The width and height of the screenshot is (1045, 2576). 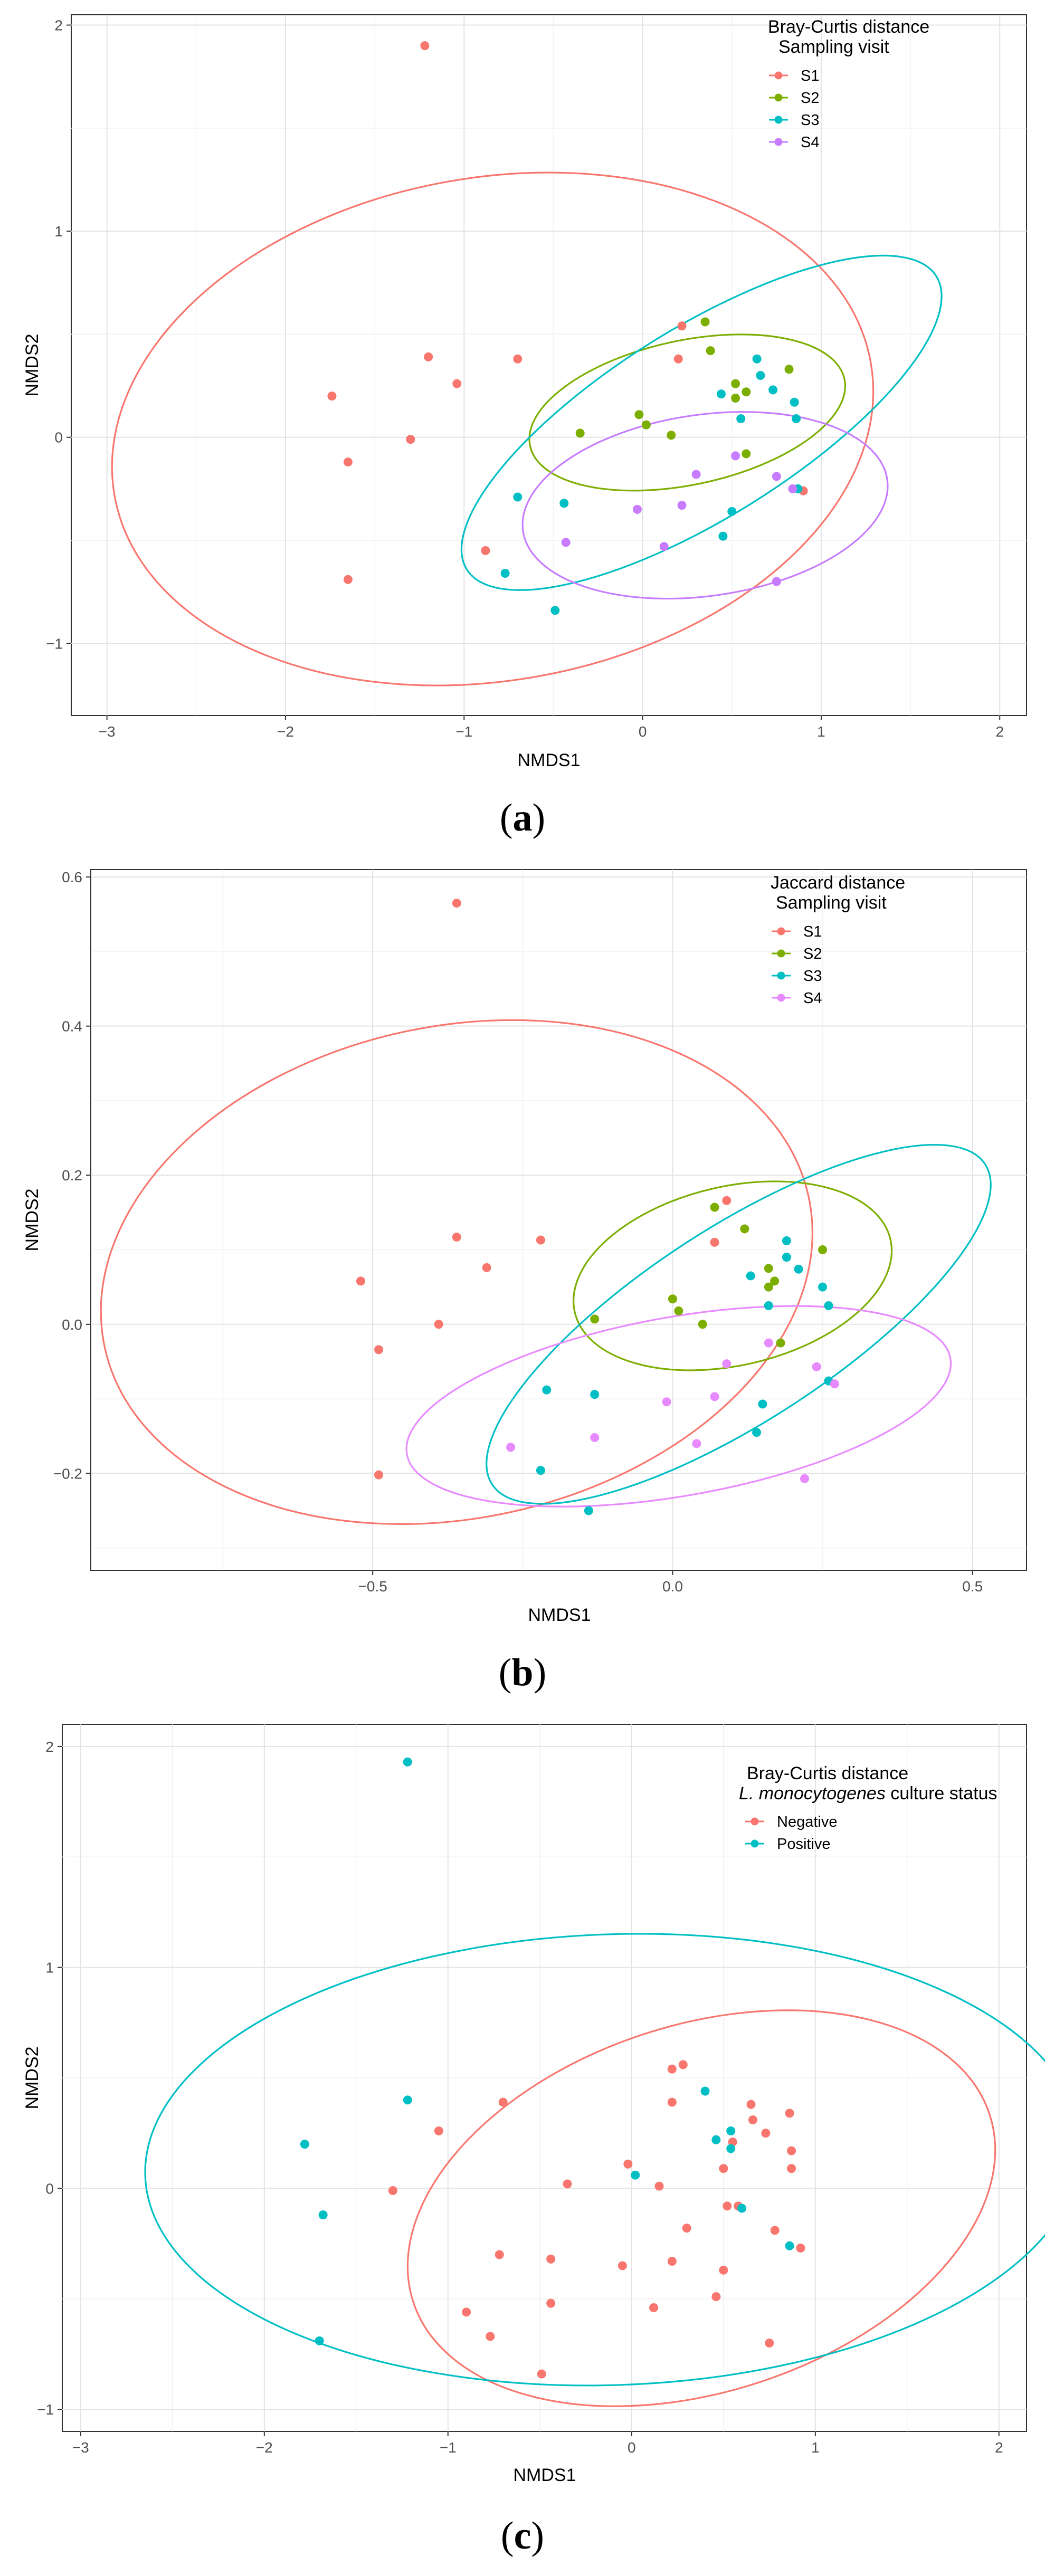 I want to click on ellipse-s4, so click(x=678, y=1406).